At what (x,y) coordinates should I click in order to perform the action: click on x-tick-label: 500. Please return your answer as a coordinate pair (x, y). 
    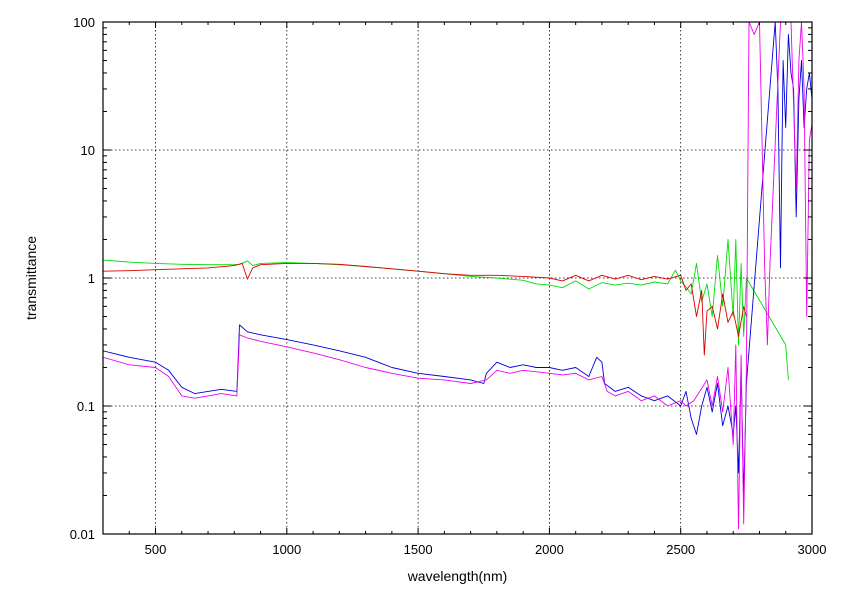
    Looking at the image, I should click on (156, 549).